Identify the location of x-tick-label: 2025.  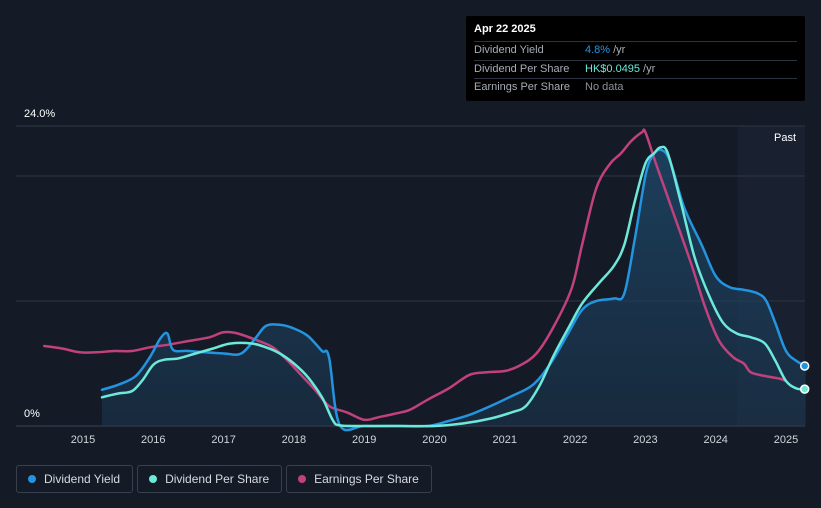
(786, 440).